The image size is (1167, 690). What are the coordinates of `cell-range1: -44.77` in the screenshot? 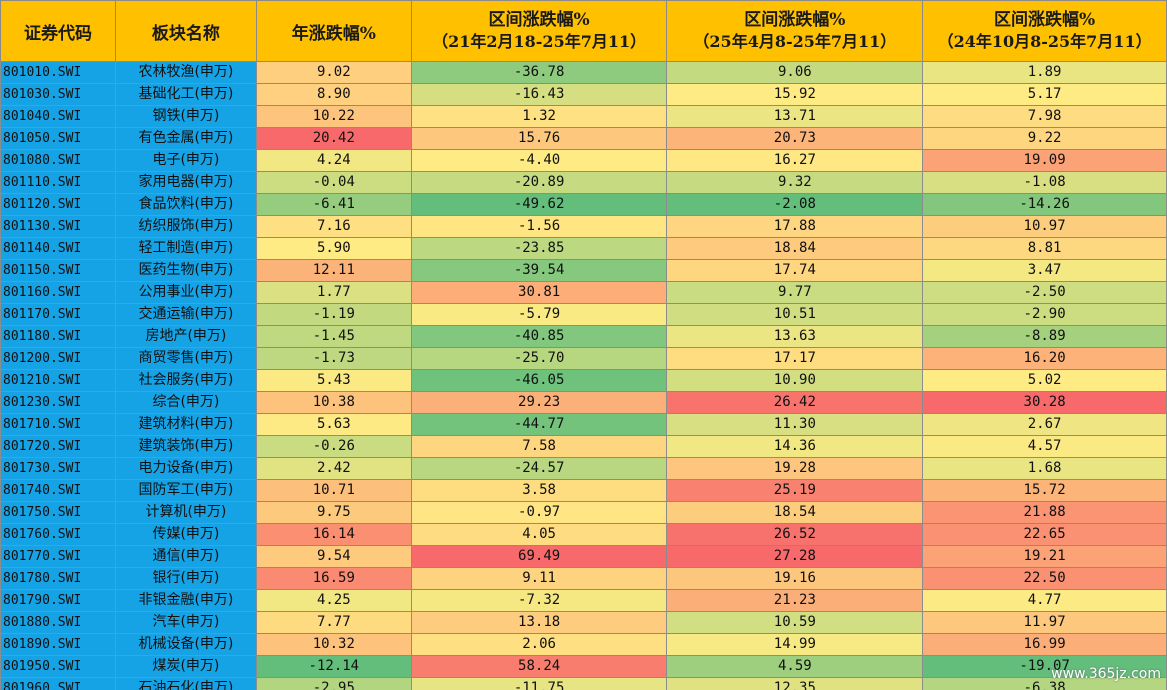 It's located at (539, 424).